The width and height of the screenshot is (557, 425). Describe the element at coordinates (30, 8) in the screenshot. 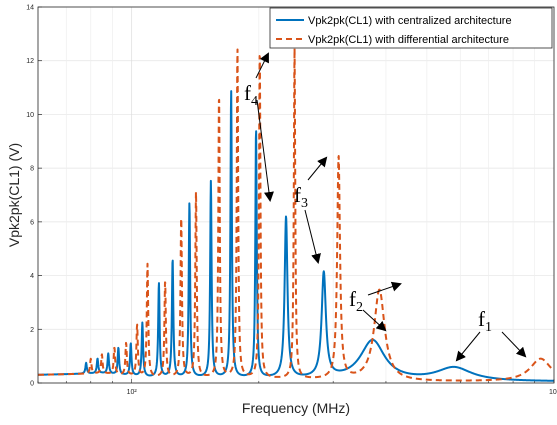

I see `y-tick-label: 14` at that location.